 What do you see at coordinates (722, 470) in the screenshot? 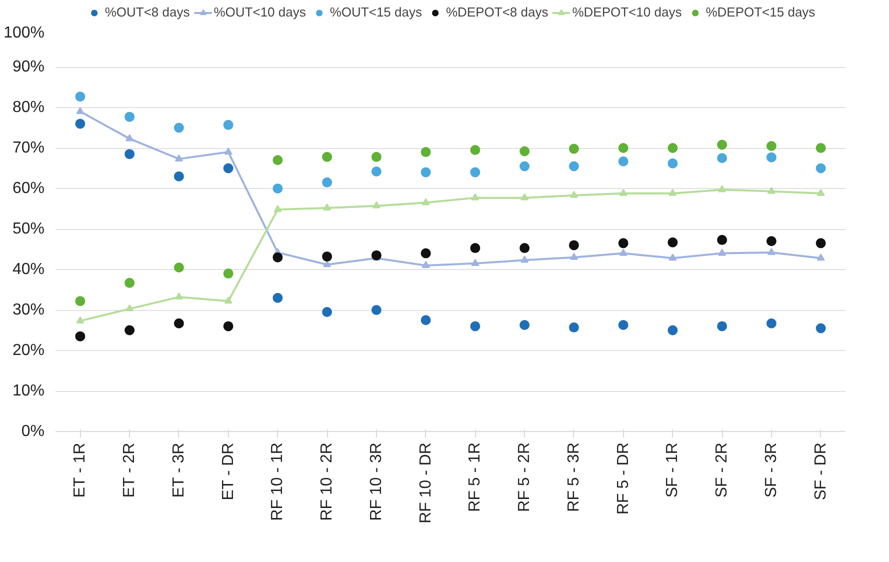
I see `x-tick-label: SF - 2R` at bounding box center [722, 470].